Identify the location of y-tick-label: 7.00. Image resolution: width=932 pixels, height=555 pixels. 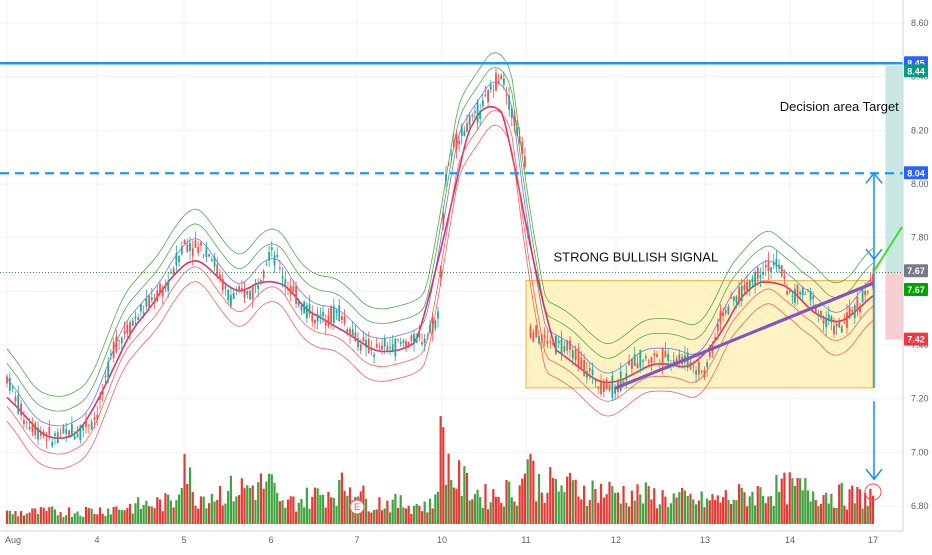
(920, 452).